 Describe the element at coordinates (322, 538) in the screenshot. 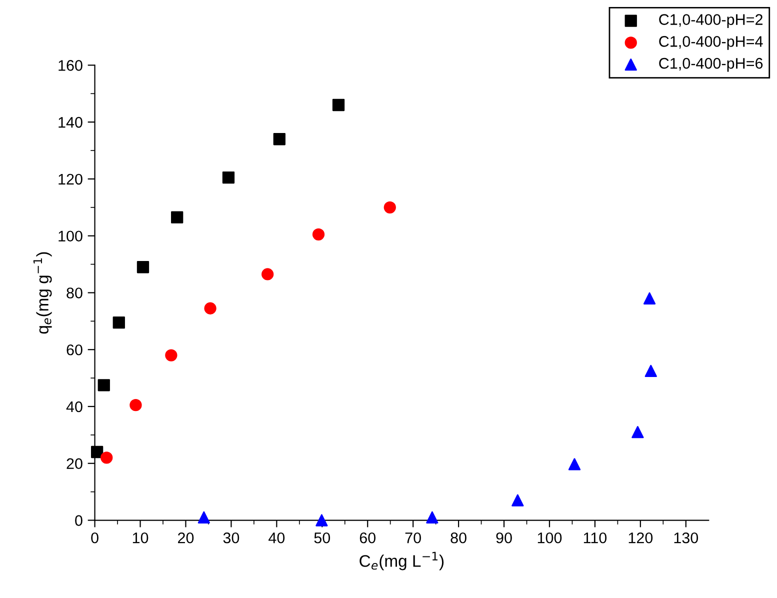

I see `x-tick-label: 50` at that location.